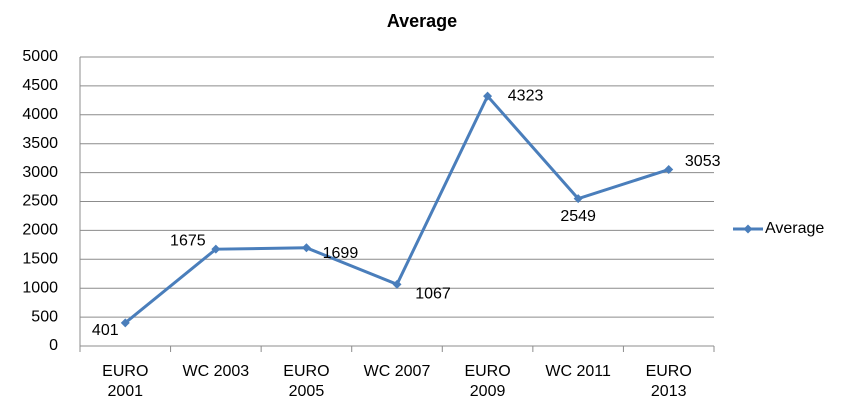 This screenshot has width=844, height=407. What do you see at coordinates (40, 230) in the screenshot?
I see `y-tick-label: 2000` at bounding box center [40, 230].